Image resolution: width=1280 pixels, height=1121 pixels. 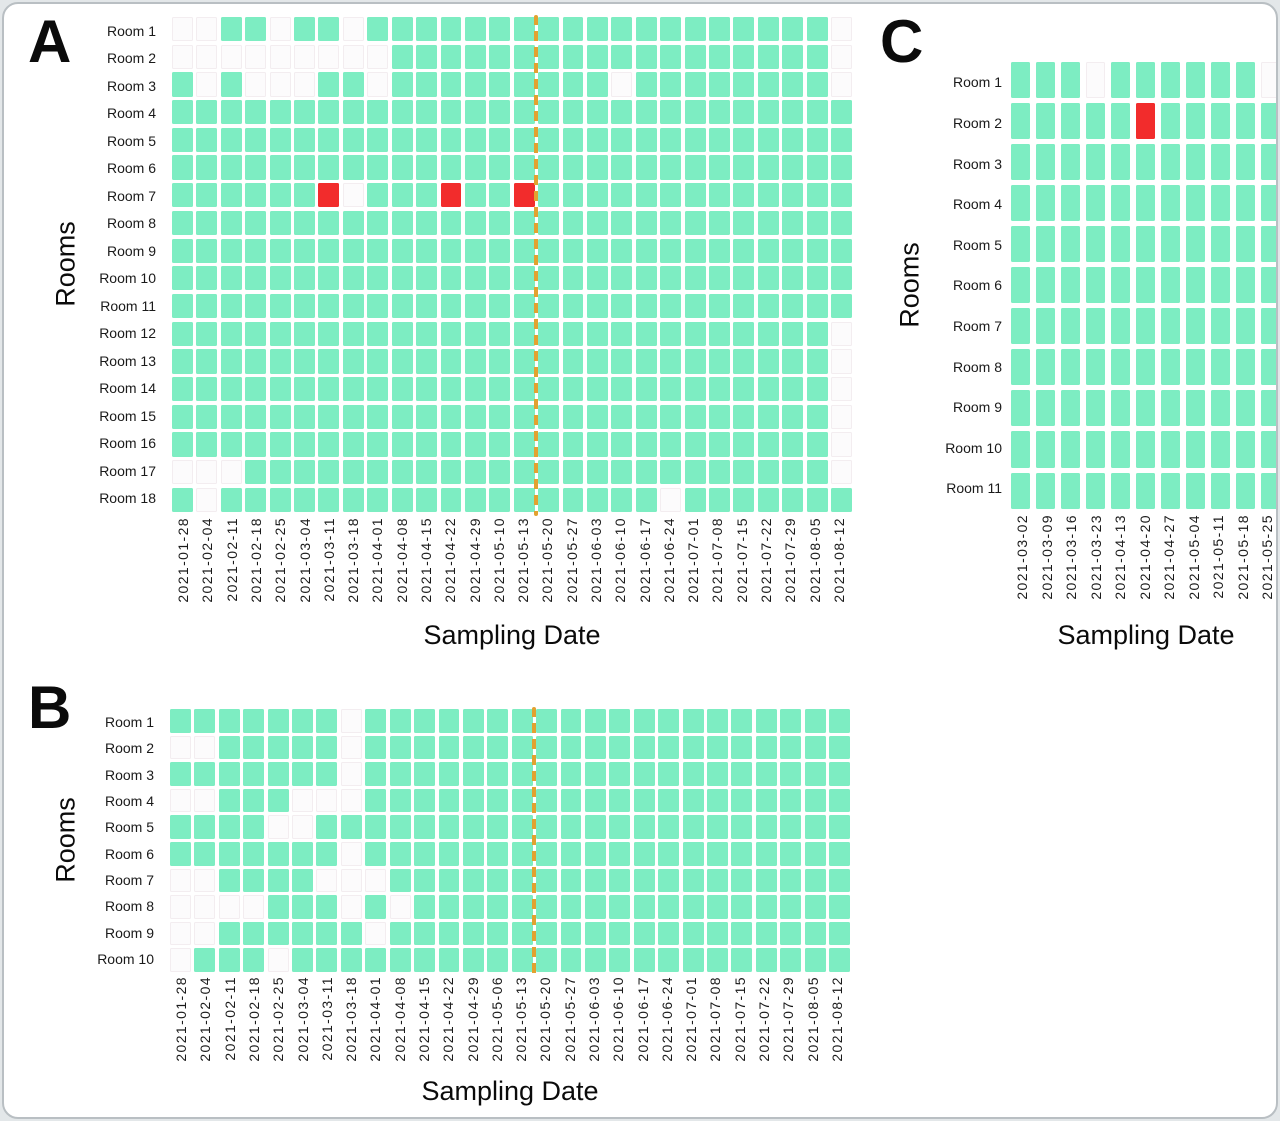 I want to click on x-tick-label: 2021-07-15, so click(x=741, y=560).